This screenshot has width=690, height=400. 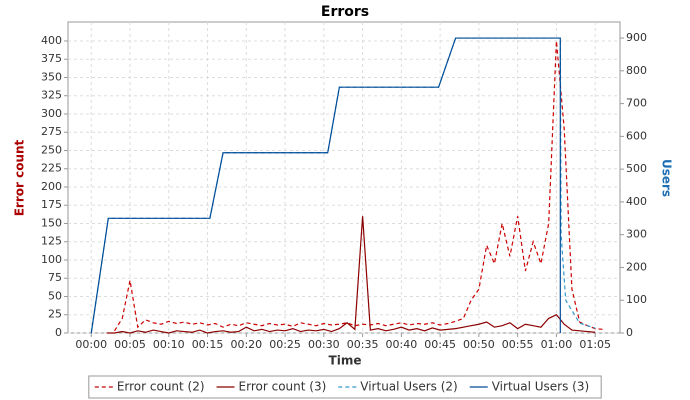 What do you see at coordinates (51, 241) in the screenshot?
I see `y-tick-label: 125` at bounding box center [51, 241].